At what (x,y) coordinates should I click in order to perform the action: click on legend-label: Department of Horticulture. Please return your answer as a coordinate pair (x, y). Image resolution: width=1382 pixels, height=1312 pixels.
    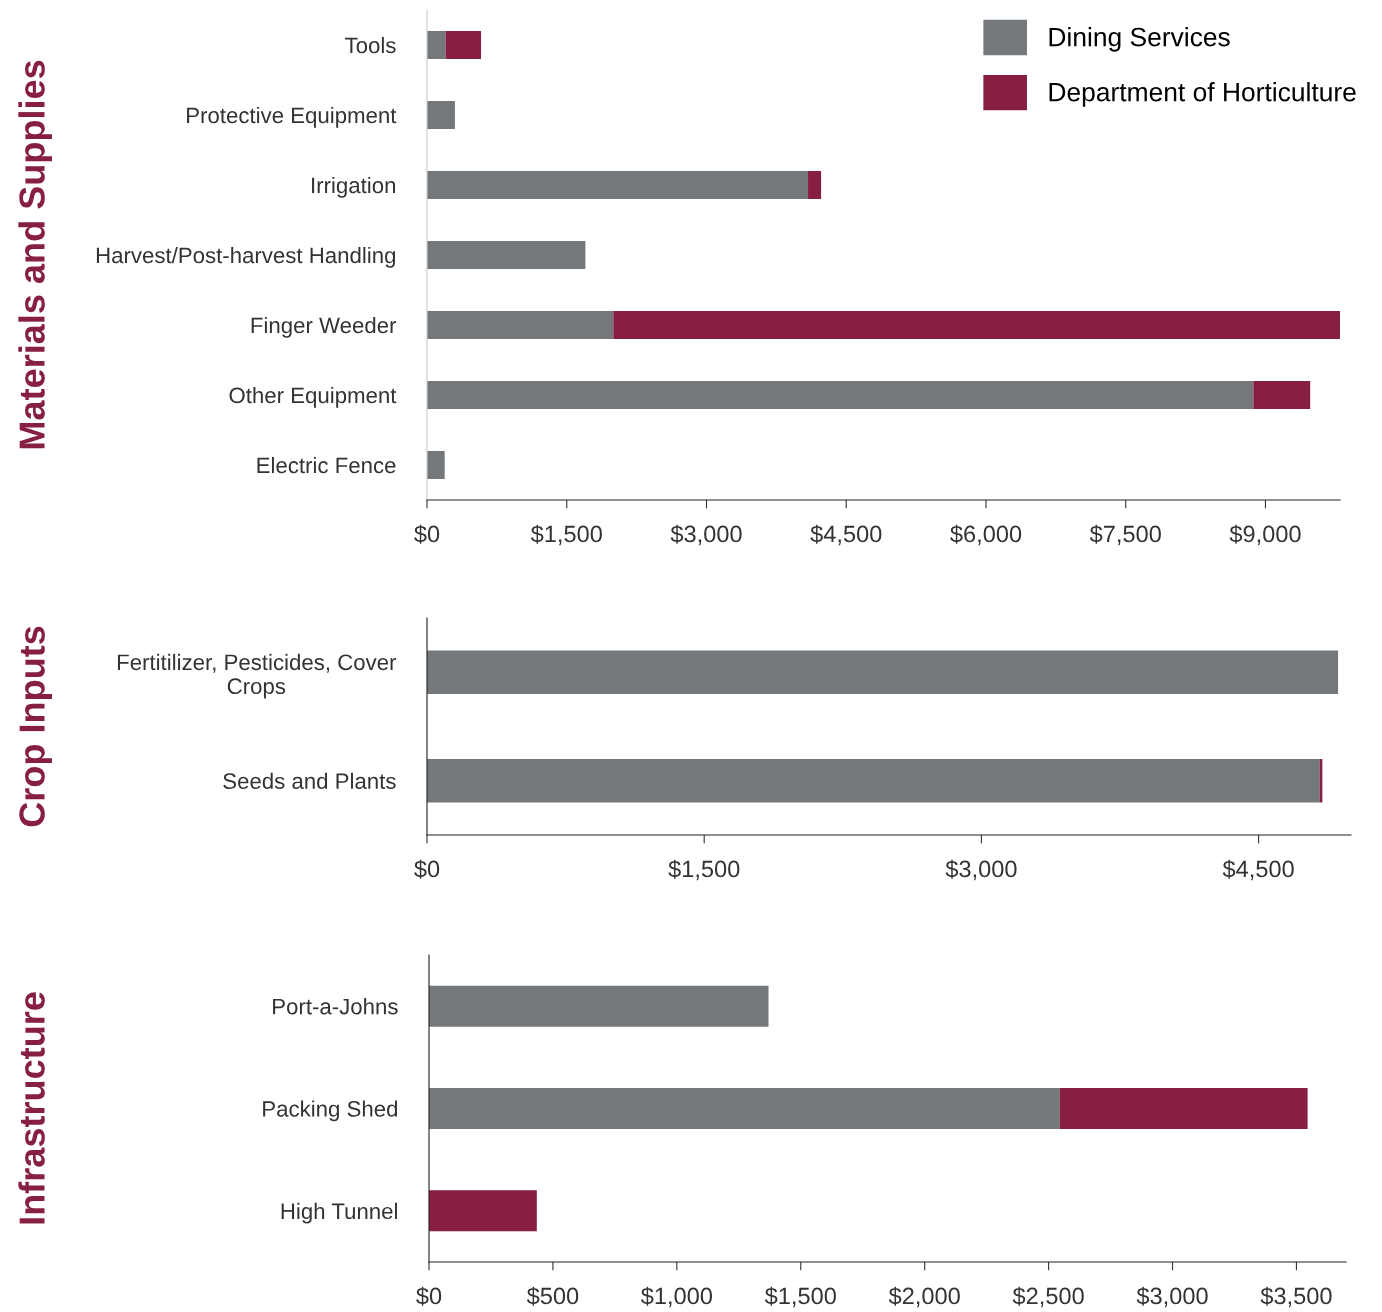
    Looking at the image, I should click on (1202, 94).